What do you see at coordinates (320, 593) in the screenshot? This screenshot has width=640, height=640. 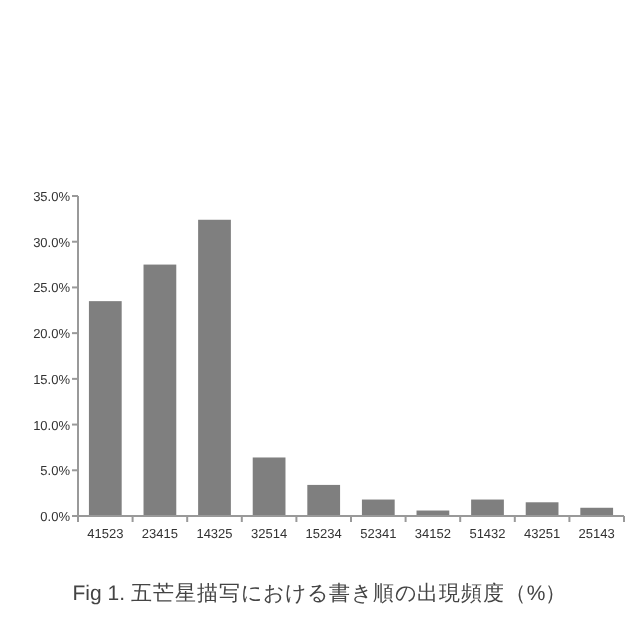 I see `text: Fig 1. 五芒星描写における書き順の出現頻度（%）` at bounding box center [320, 593].